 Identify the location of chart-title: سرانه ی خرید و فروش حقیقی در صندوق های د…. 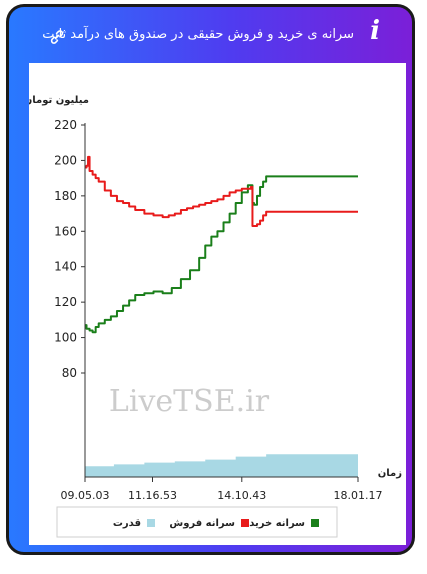
(198, 34).